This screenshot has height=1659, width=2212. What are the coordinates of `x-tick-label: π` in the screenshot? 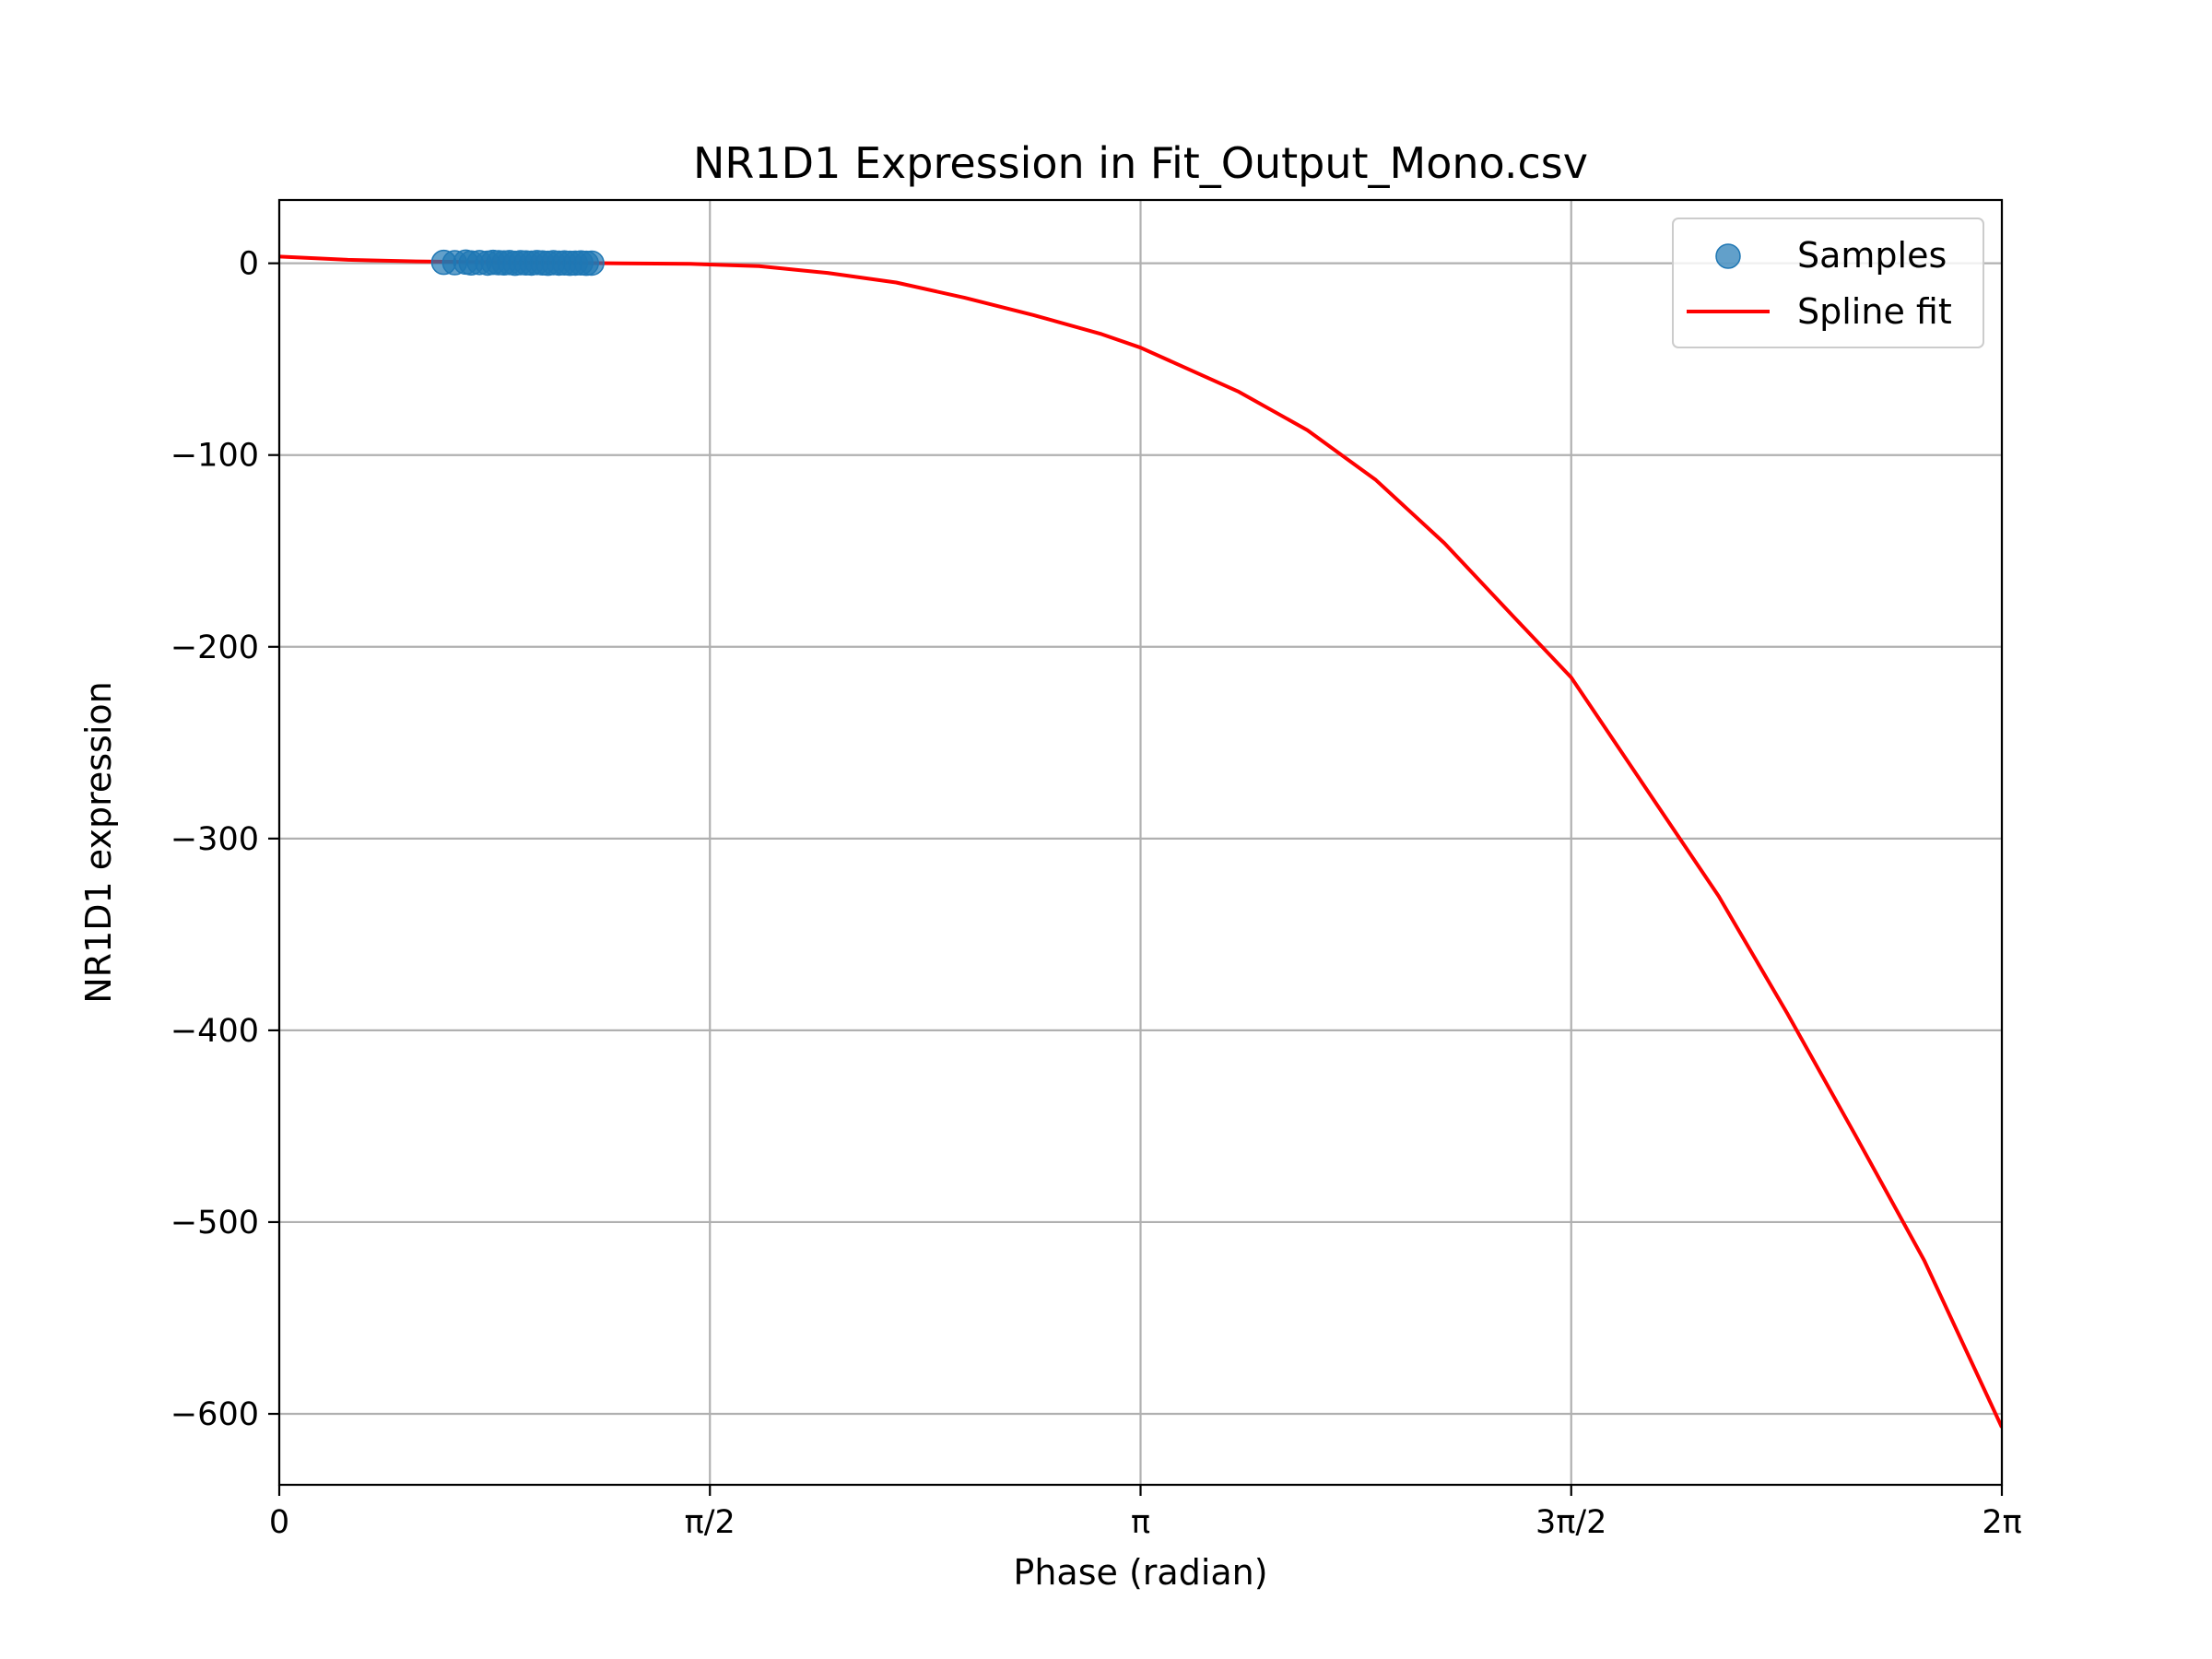 It's located at (1140, 1522).